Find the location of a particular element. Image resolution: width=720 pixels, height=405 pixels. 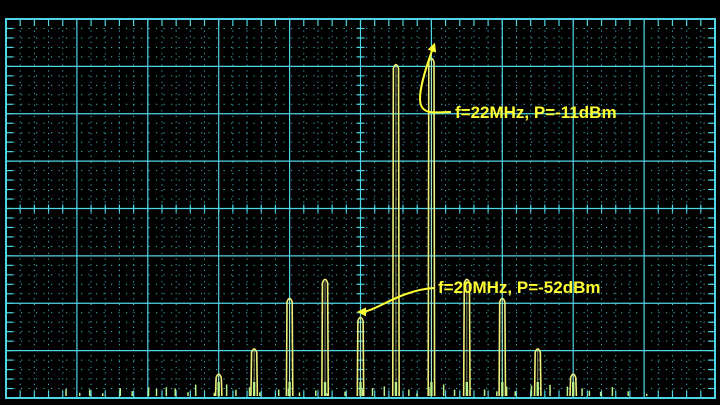

annotation-label-20mhz: f=20MHz, P=-52dBm is located at coordinates (519, 287).